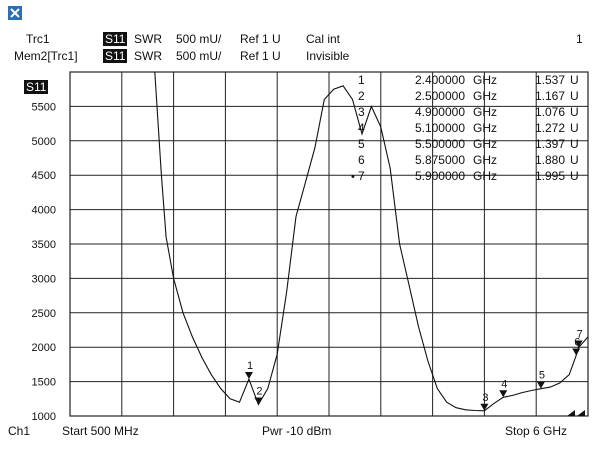 Image resolution: width=600 pixels, height=454 pixels. What do you see at coordinates (297, 431) in the screenshot?
I see `footer-power: Pwr -10 dBm` at bounding box center [297, 431].